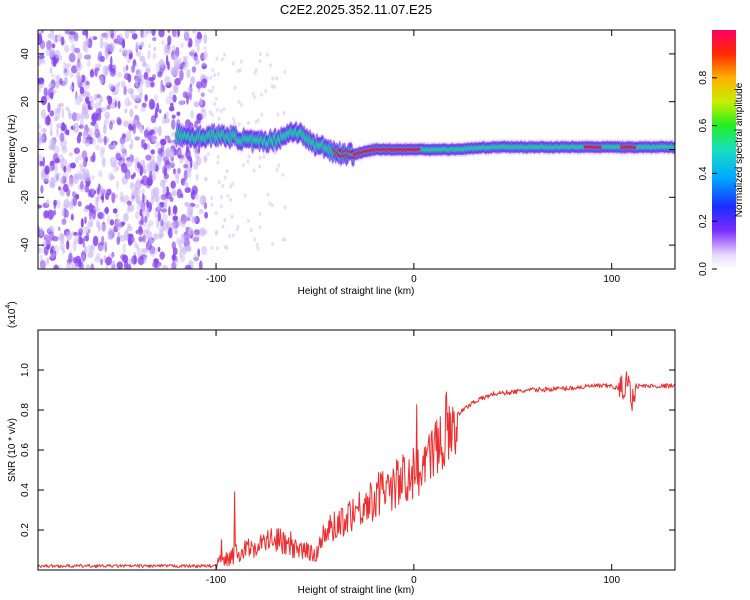 The width and height of the screenshot is (750, 600). Describe the element at coordinates (25, 410) in the screenshot. I see `snr-y-tick-label: 0.8` at that location.